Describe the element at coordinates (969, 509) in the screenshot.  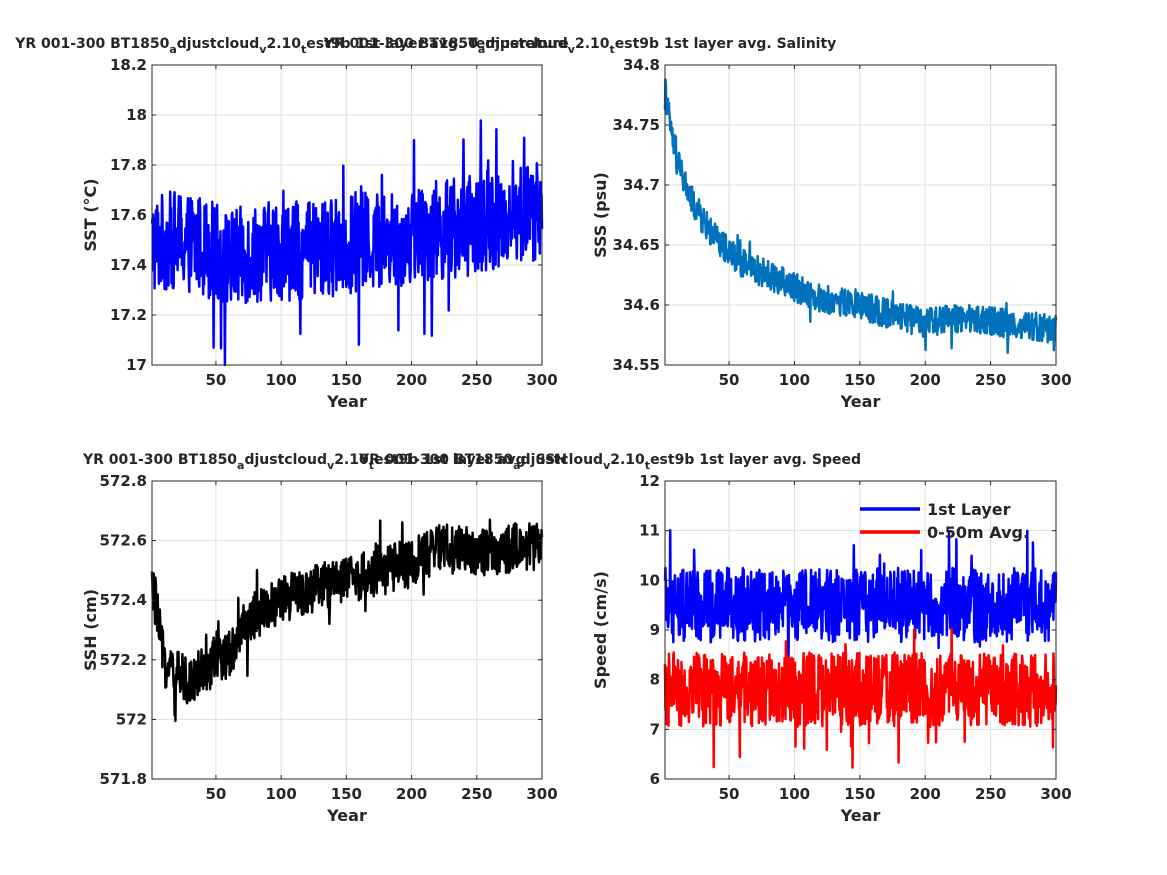
I see `legend-label-1: 1st Layer` at that location.